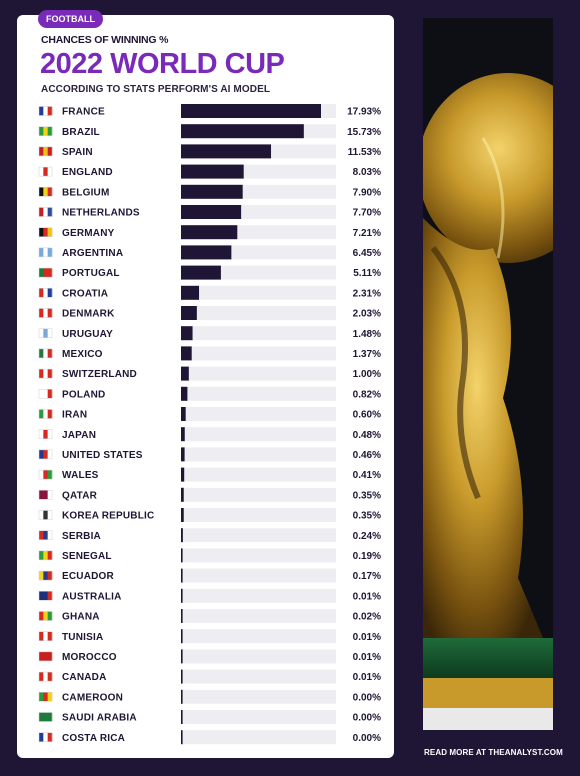 The image size is (580, 776). I want to click on value-label: 5.11%, so click(367, 273).